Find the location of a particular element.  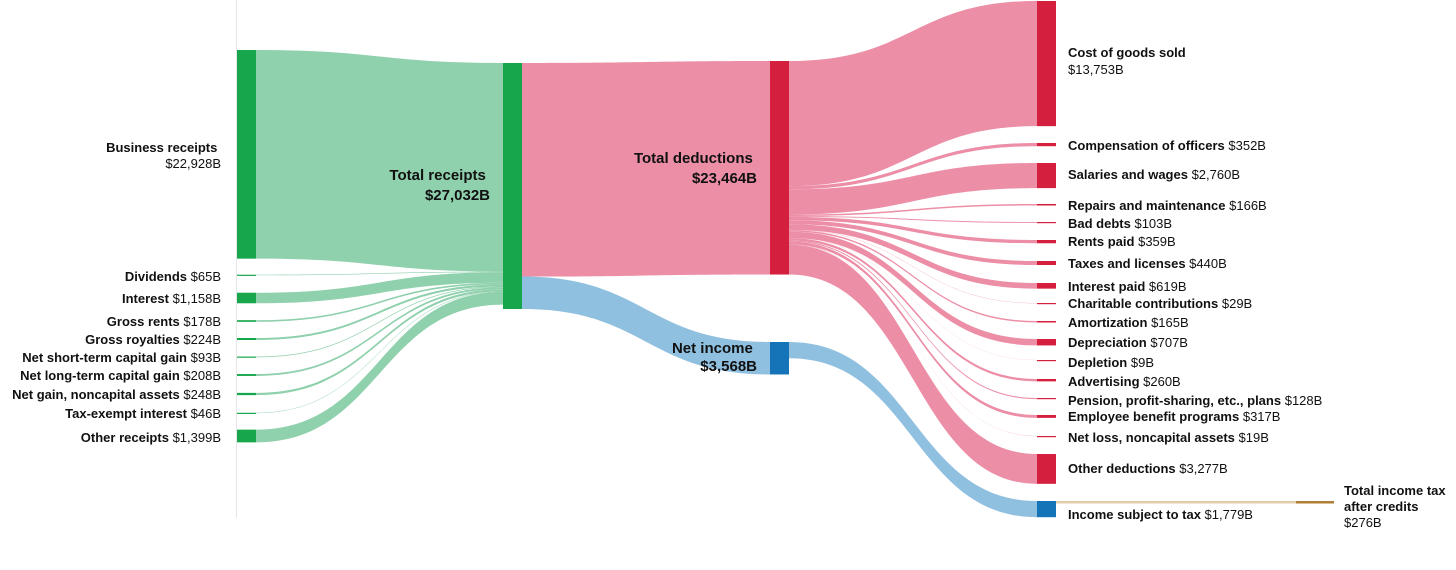

deduction-node-depletion is located at coordinates (1046, 361).